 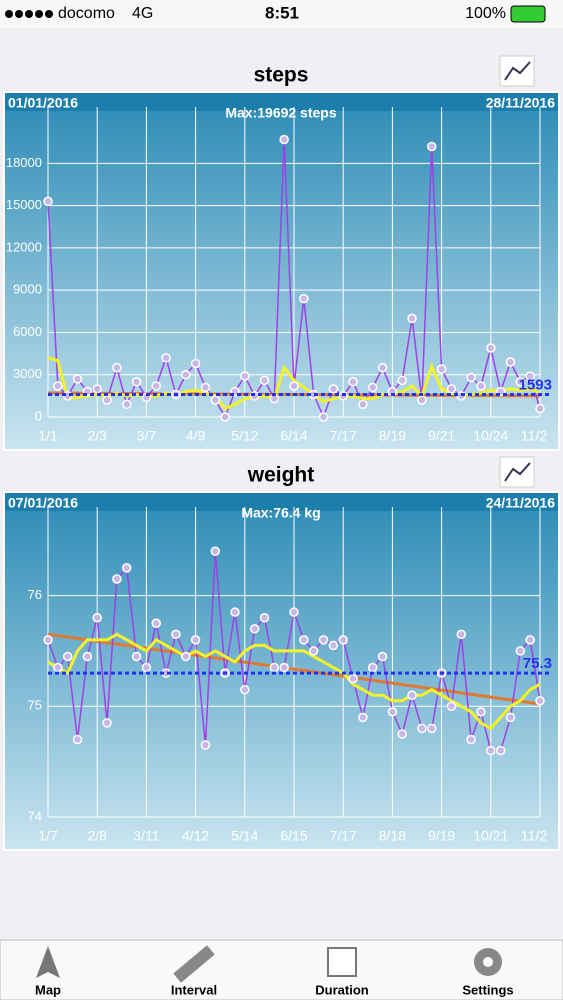 What do you see at coordinates (537, 663) in the screenshot?
I see `mean-label: 75.3` at bounding box center [537, 663].